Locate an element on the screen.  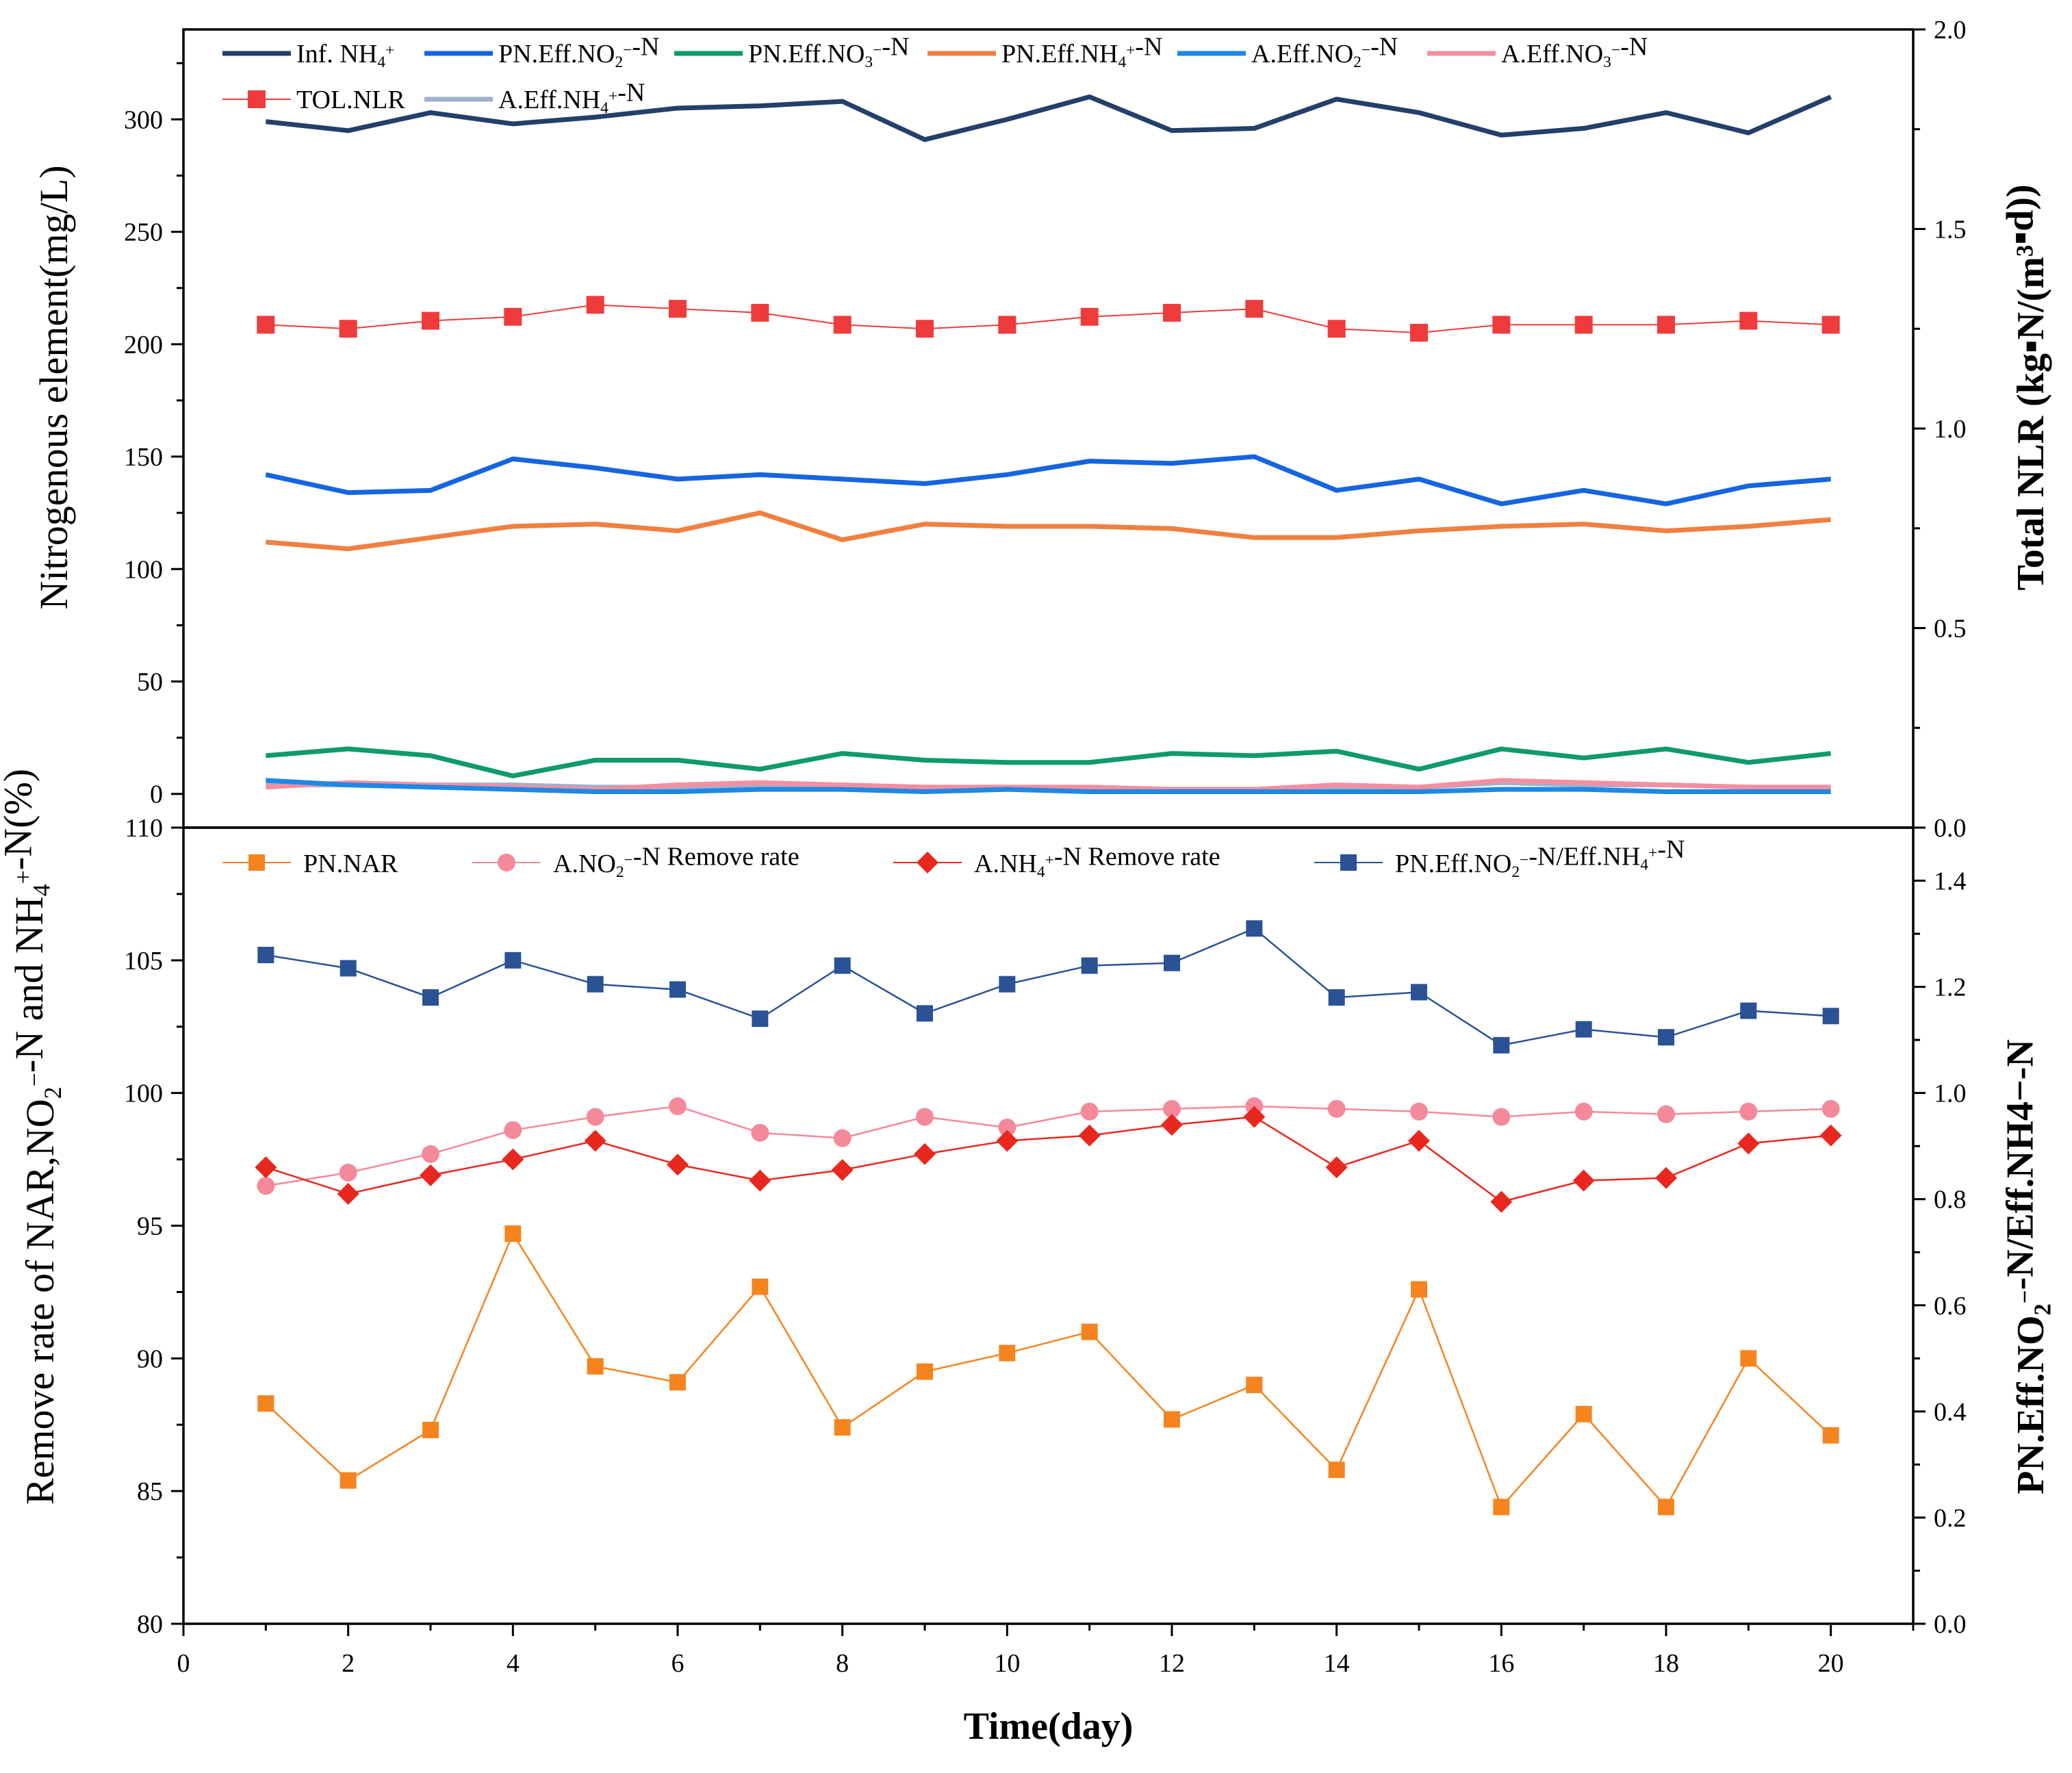
top-y-tick-label: 300 is located at coordinates (143, 119).